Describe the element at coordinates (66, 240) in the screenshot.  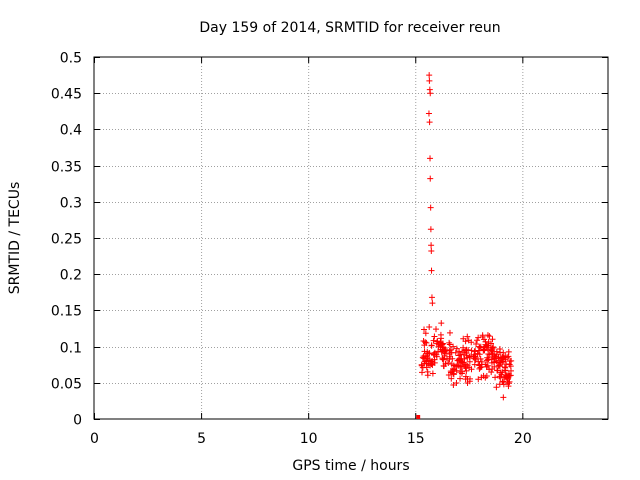
I see `y-tick-label: 0.25` at that location.